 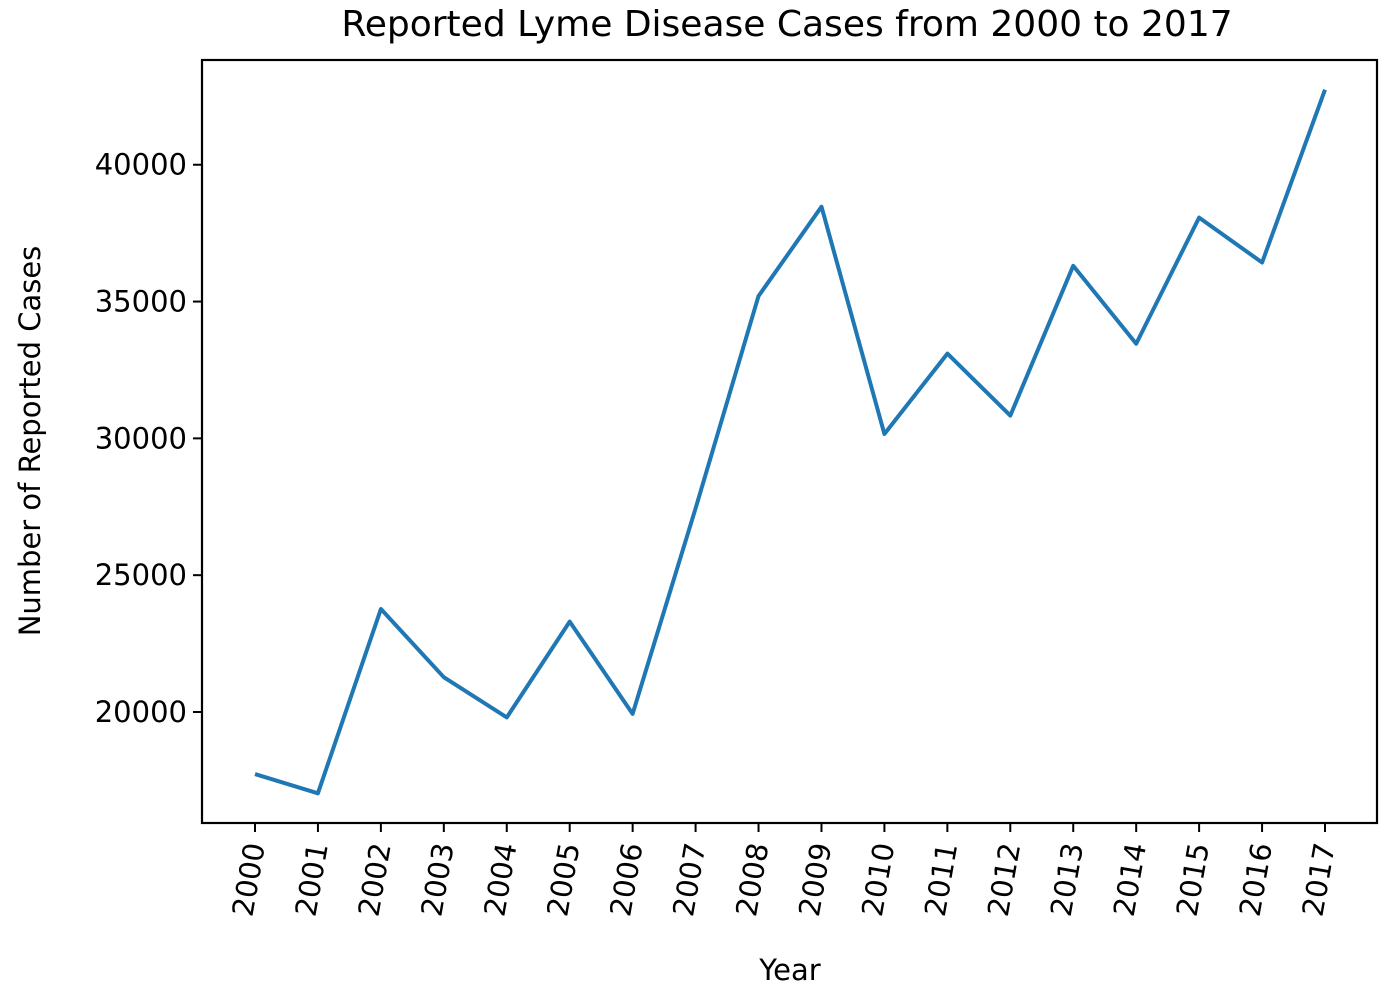 I want to click on x-tick-label-2006: 2006, so click(x=626, y=879).